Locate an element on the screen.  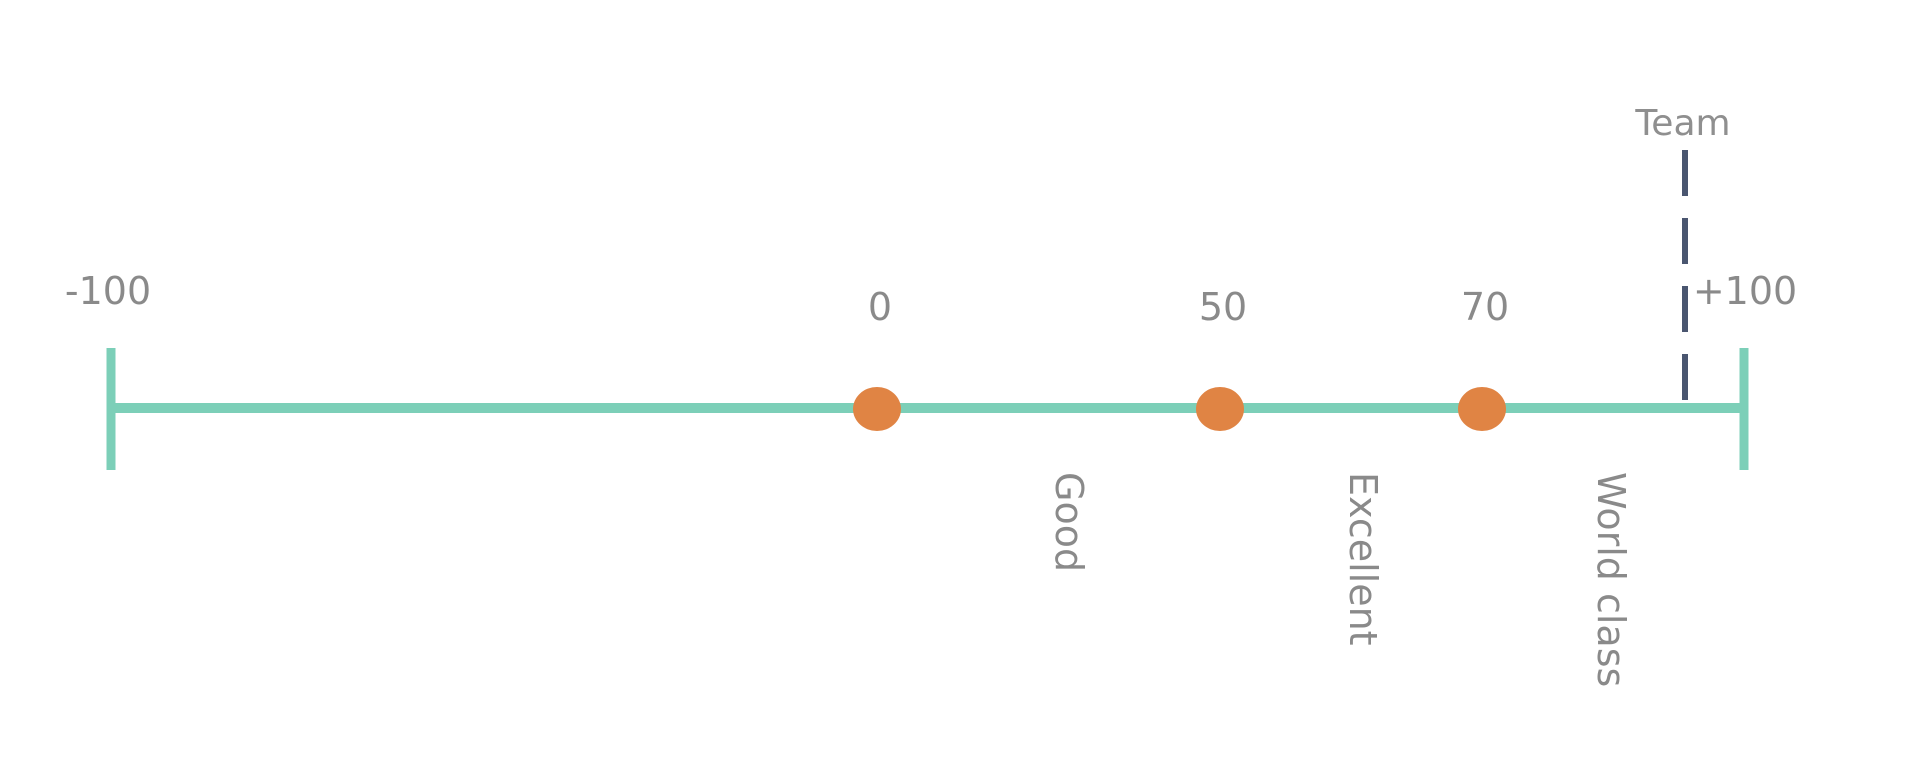
band-label-good: Good is located at coordinates (1069, 522).